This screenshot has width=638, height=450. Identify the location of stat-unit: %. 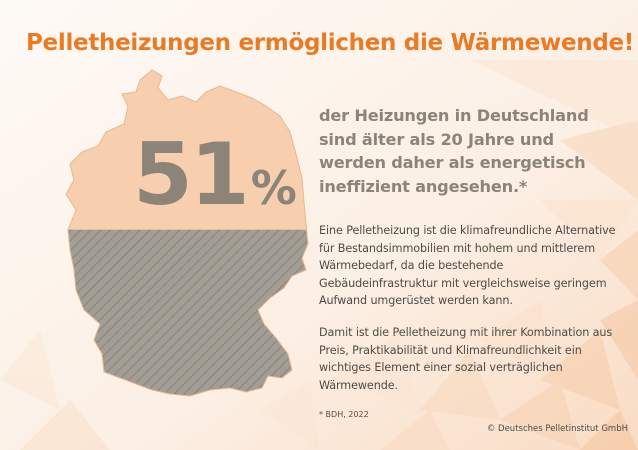
(273, 188).